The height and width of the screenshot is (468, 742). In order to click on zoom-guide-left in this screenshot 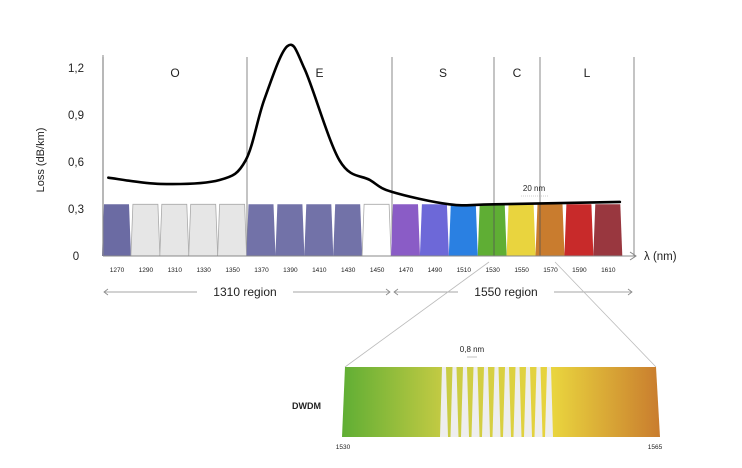, I will do `click(417, 314)`.